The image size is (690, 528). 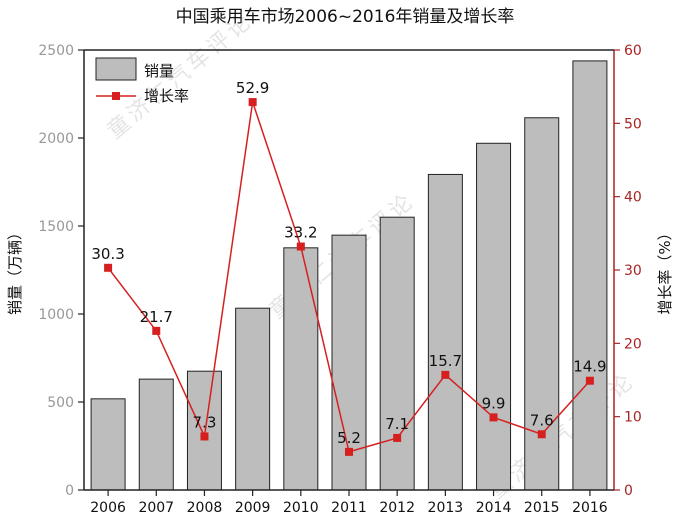 I want to click on x-tick-label-2015: 2015, so click(x=542, y=508).